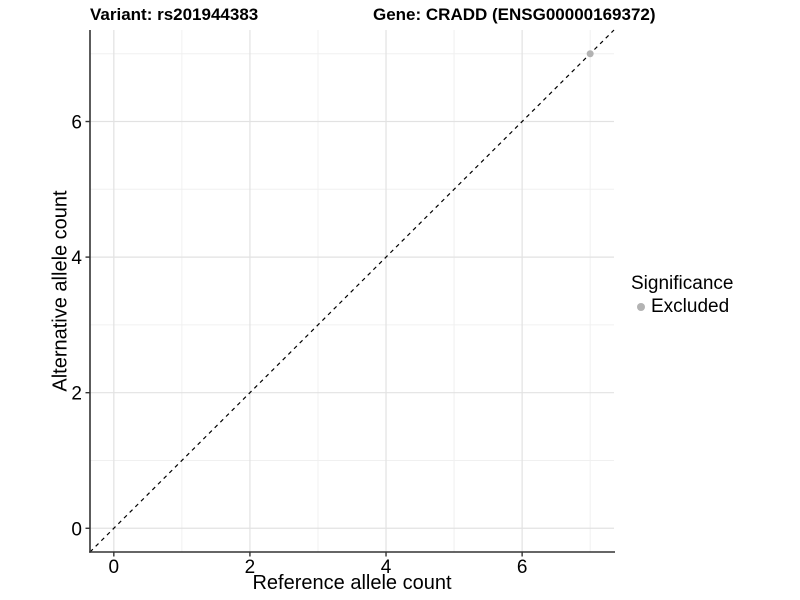 This screenshot has height=600, width=800. What do you see at coordinates (76, 394) in the screenshot?
I see `y-tick-label: 2` at bounding box center [76, 394].